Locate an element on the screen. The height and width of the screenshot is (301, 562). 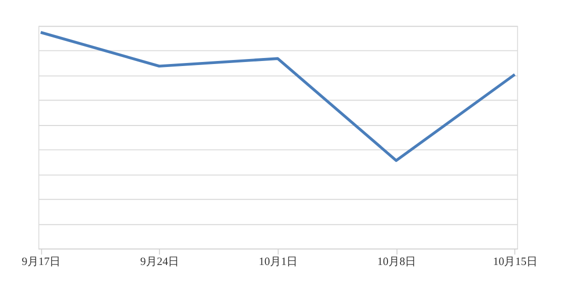
x-tick-label: 9月17日 is located at coordinates (41, 262).